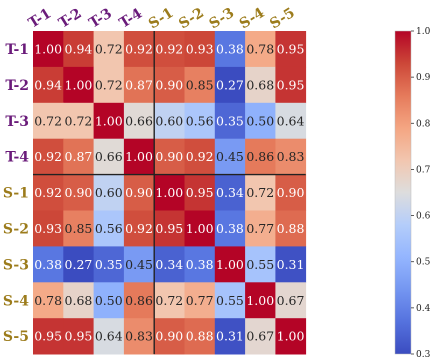 The image size is (430, 364). Describe the element at coordinates (423, 124) in the screenshot. I see `colorbar-tick-label: 0.8` at that location.